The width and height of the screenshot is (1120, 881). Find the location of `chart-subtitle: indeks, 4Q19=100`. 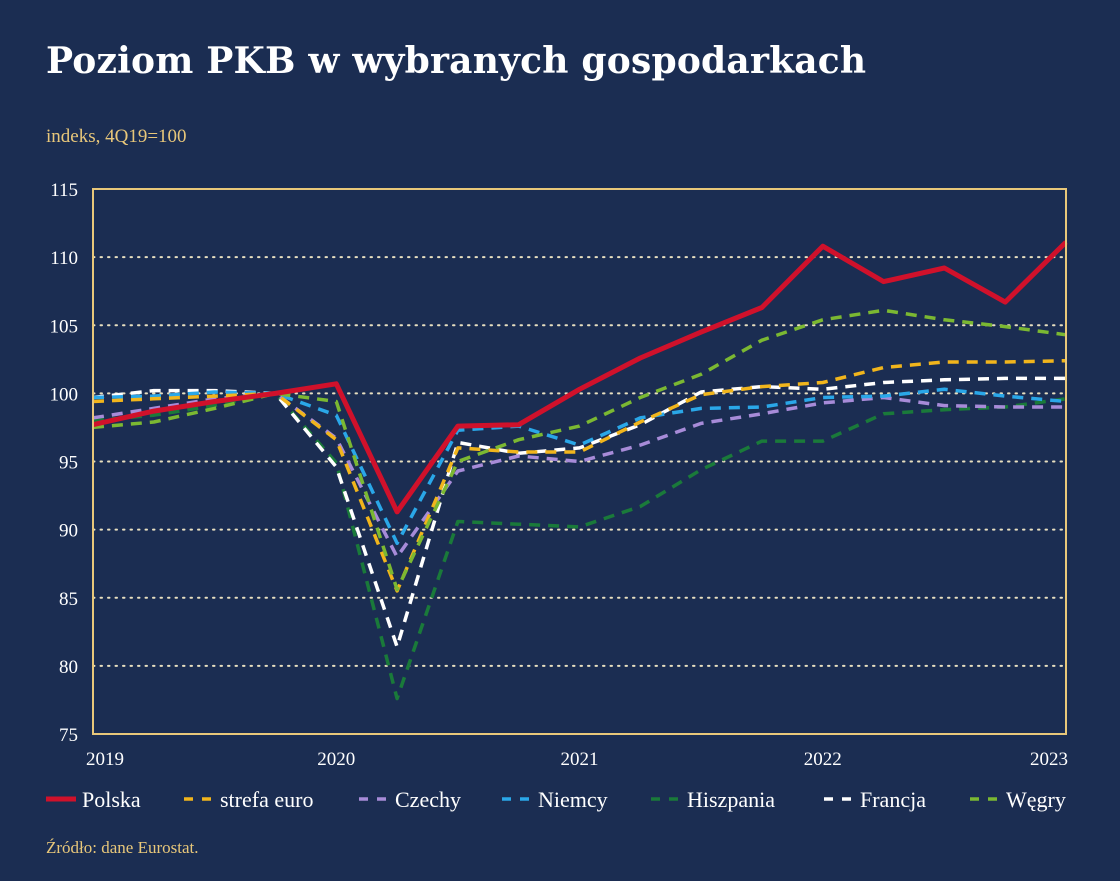

chart-subtitle: indeks, 4Q19=100 is located at coordinates (116, 136).